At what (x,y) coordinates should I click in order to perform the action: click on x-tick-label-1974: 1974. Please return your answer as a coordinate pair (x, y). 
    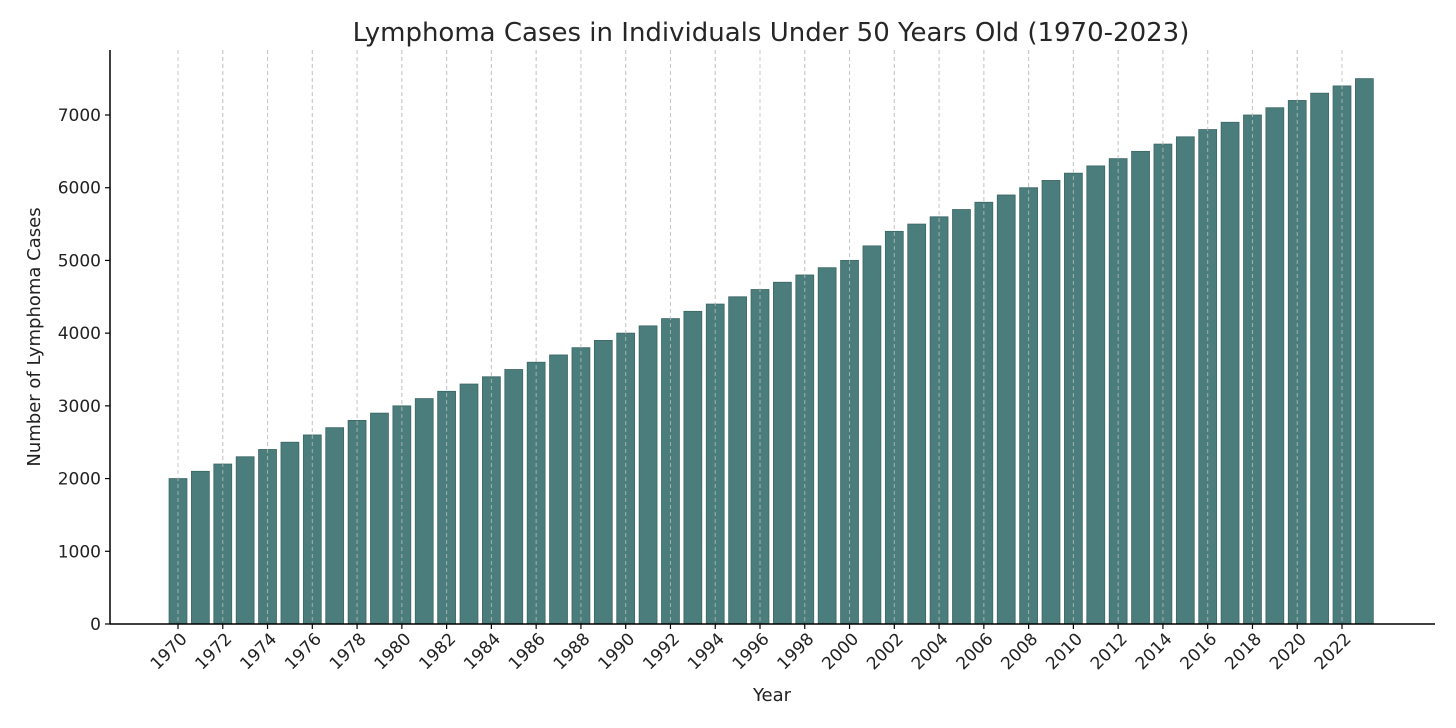
    Looking at the image, I should click on (258, 651).